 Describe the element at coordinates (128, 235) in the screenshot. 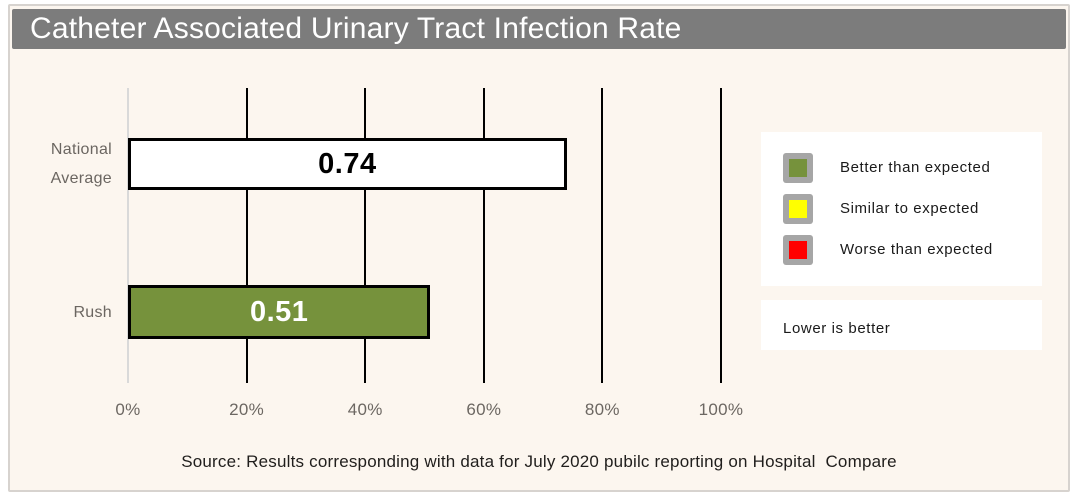

I see `gridline-0%` at that location.